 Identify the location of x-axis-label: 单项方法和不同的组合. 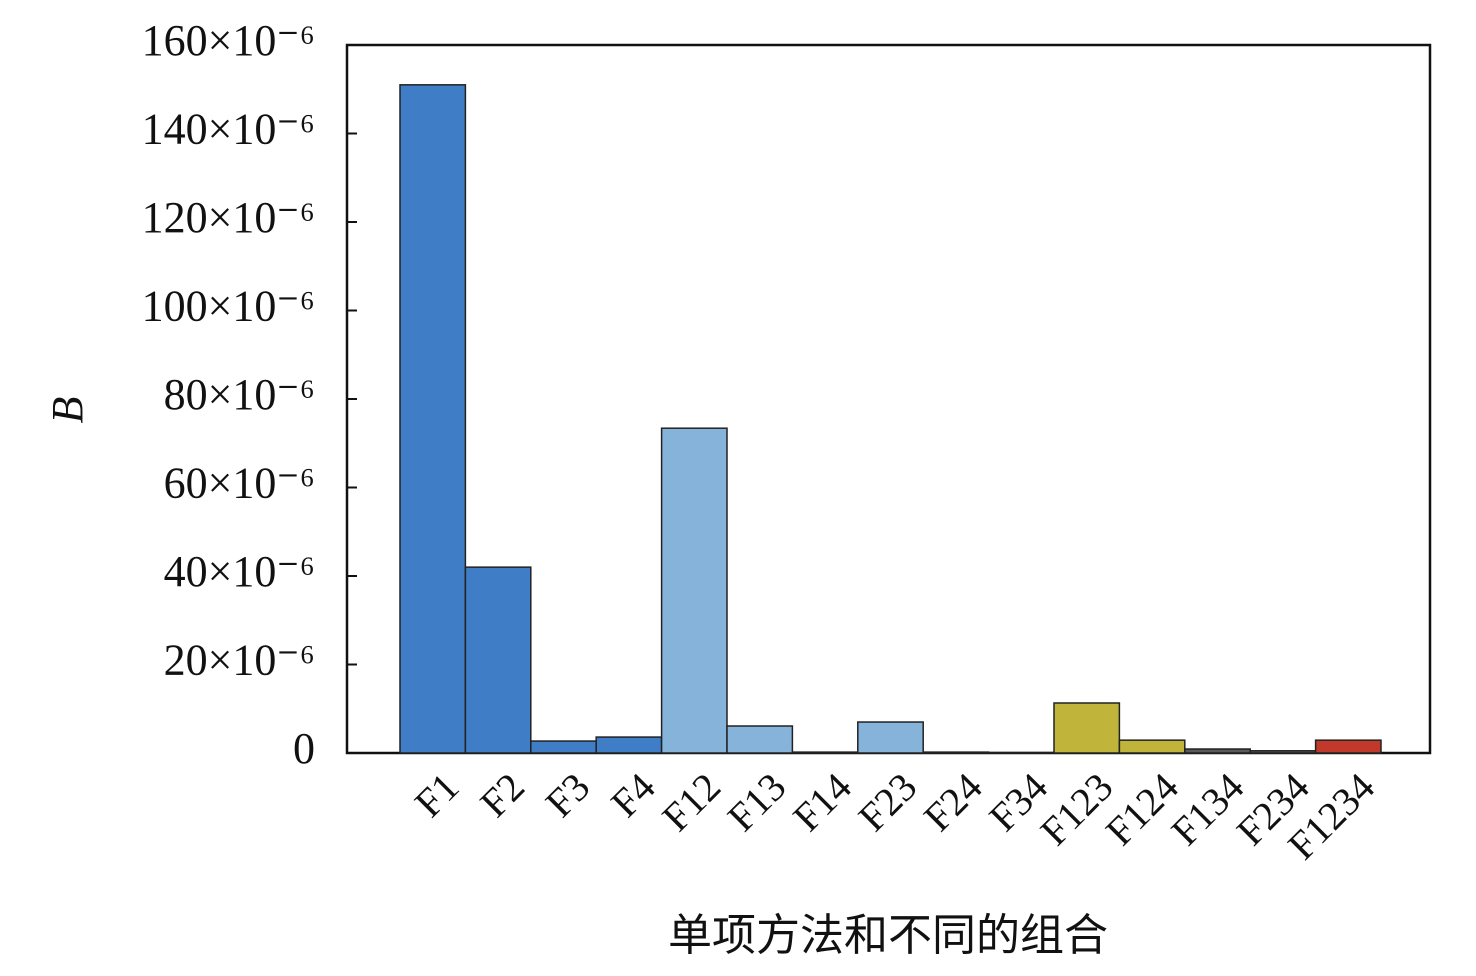
(888, 935).